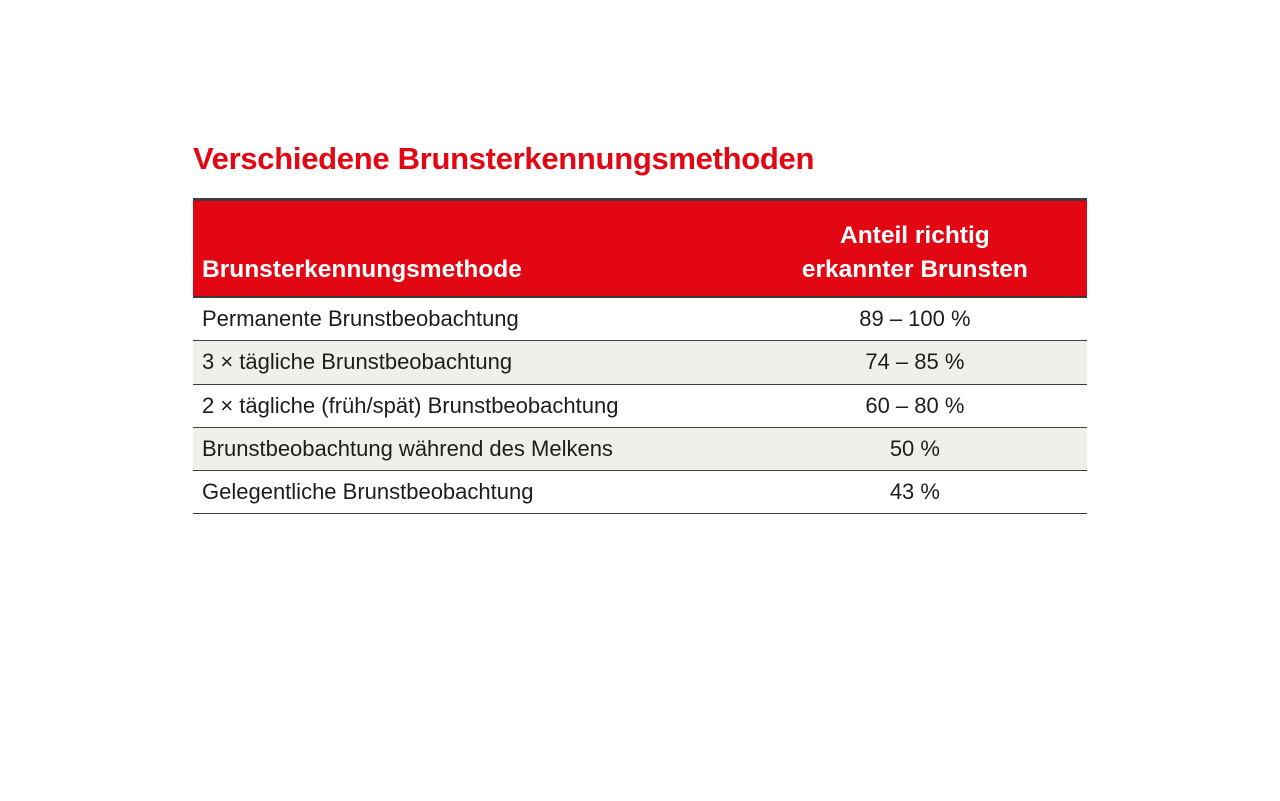 The height and width of the screenshot is (801, 1280). Describe the element at coordinates (360, 319) in the screenshot. I see `method-cell: Permanente Brunstbeobachtung` at that location.